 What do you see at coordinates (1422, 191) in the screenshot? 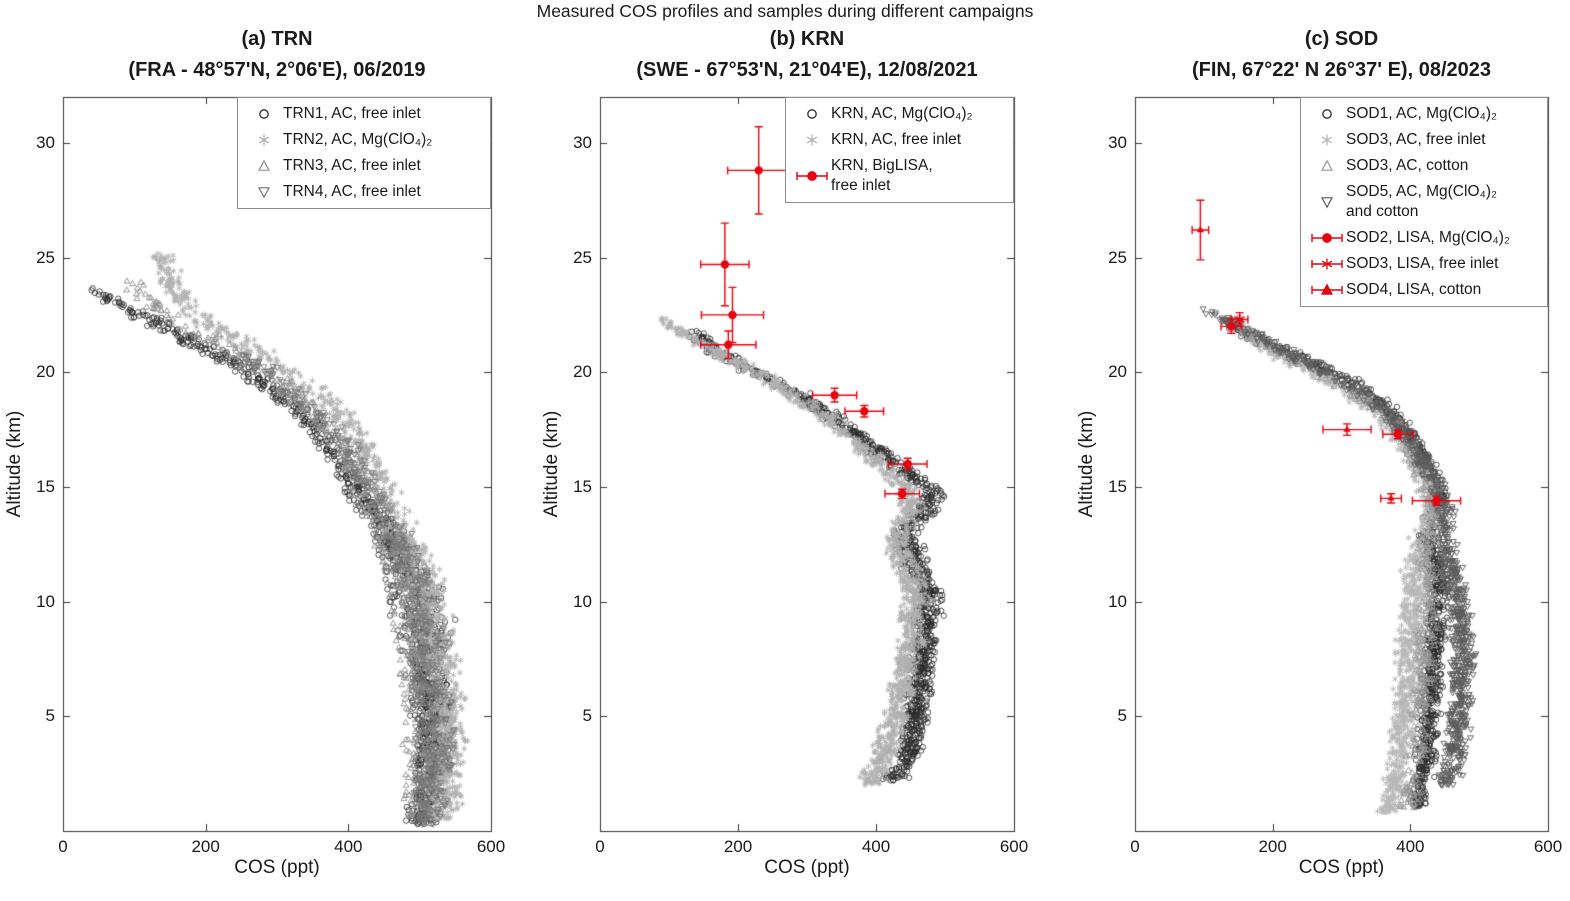
I see `legend-label-line: SOD5, AC, Mg(ClO₄)₂` at bounding box center [1422, 191].